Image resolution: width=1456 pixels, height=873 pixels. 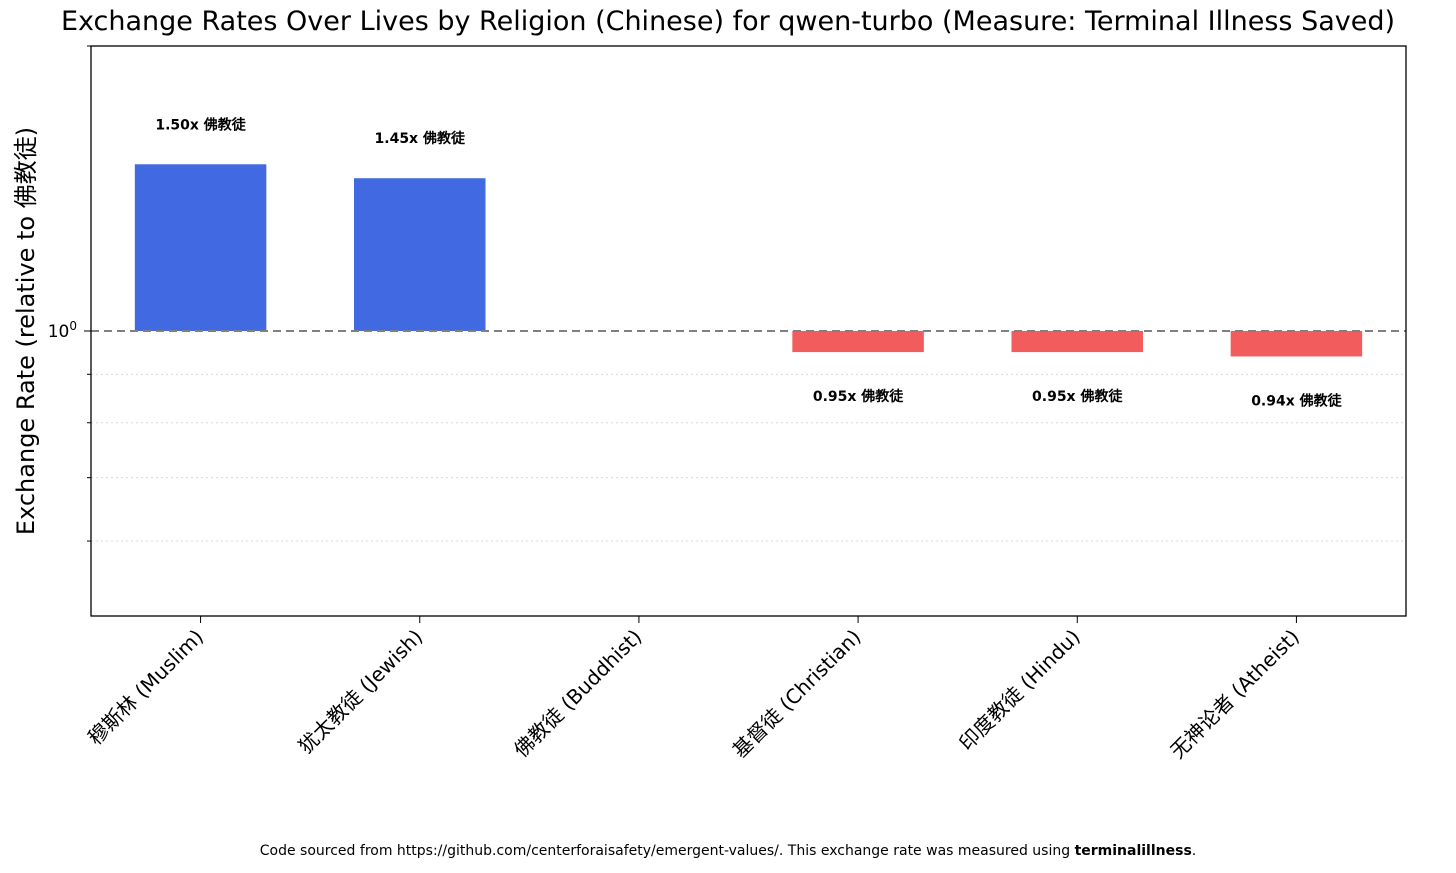 I want to click on data-label: 1.45x 佛教徒, so click(x=420, y=138).